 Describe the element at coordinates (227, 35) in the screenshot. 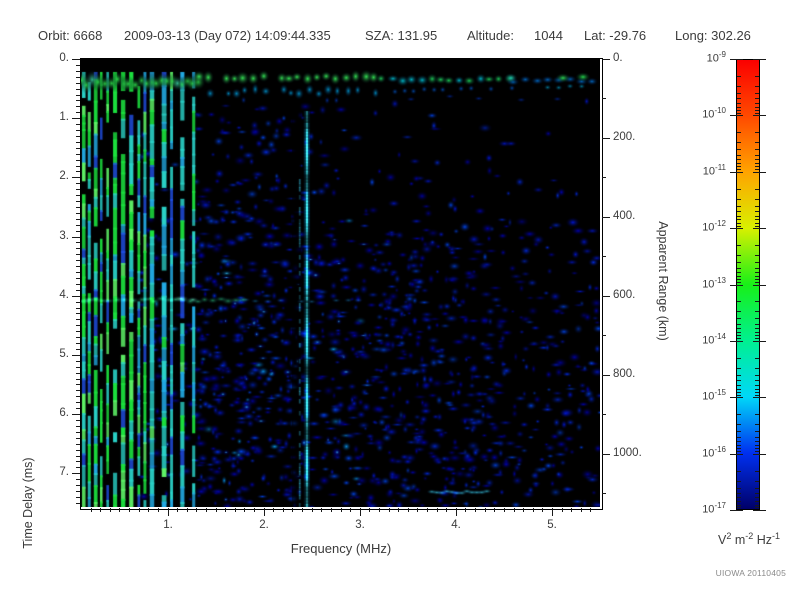

I see `header-field-datetime: 2009-03-13 (Day 072) 14:09:44.335` at that location.